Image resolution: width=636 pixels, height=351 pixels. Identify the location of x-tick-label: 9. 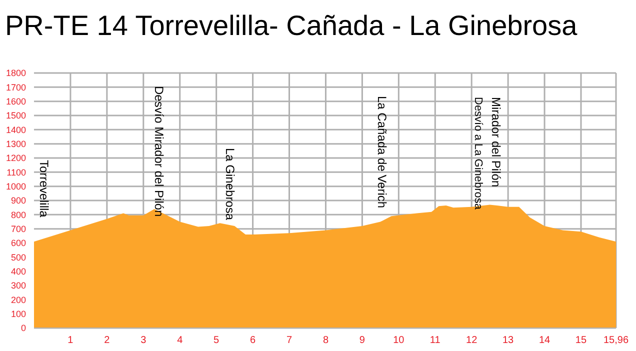
(362, 340).